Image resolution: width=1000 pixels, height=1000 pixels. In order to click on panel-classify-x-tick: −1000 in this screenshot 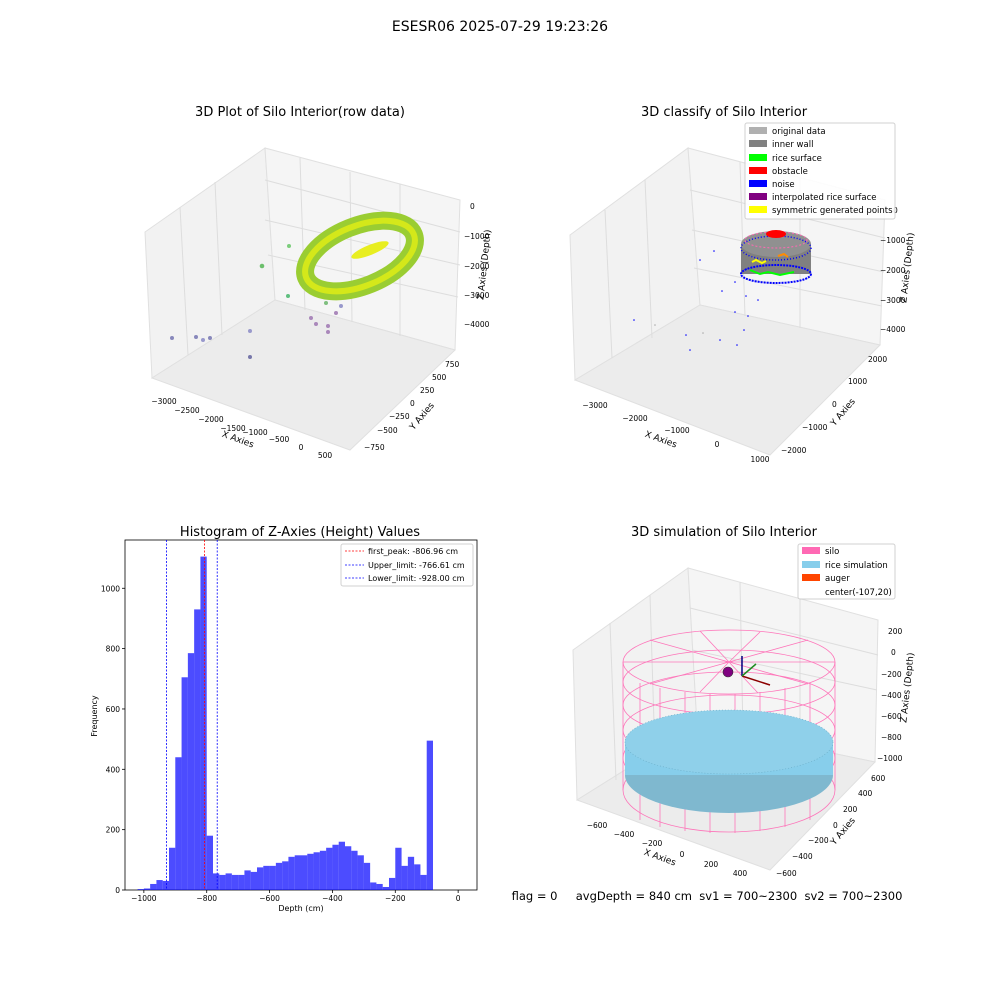, I will do `click(677, 430)`.